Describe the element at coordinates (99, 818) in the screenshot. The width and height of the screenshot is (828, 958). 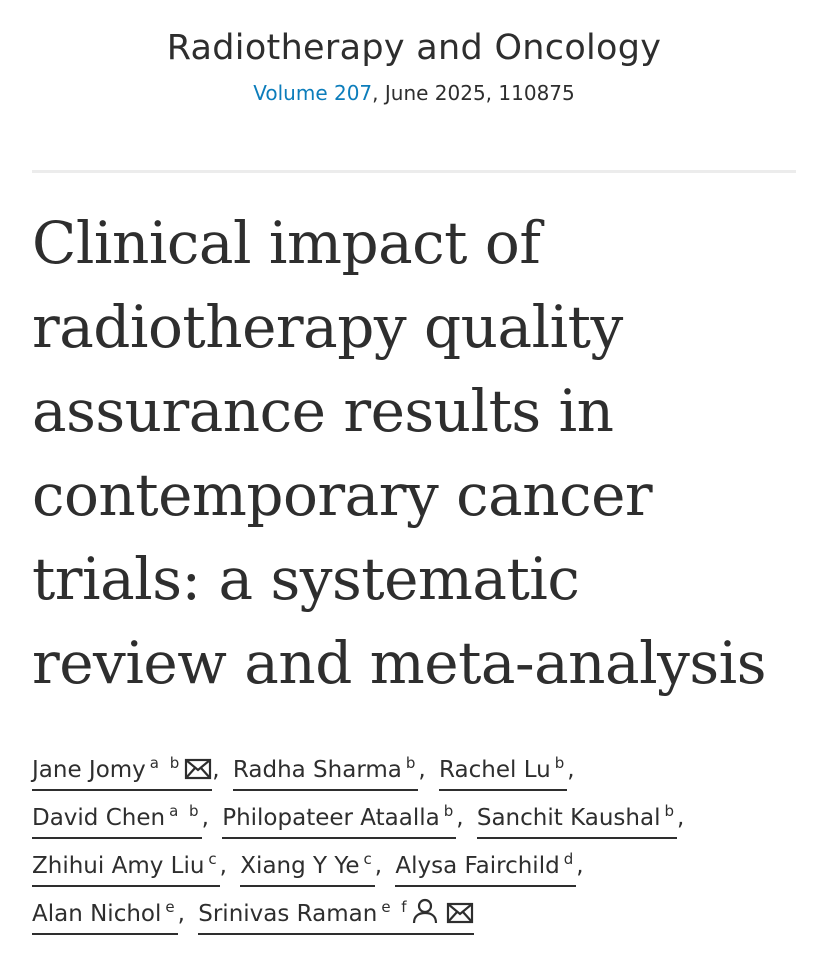
I see `author-name: David Chen` at that location.